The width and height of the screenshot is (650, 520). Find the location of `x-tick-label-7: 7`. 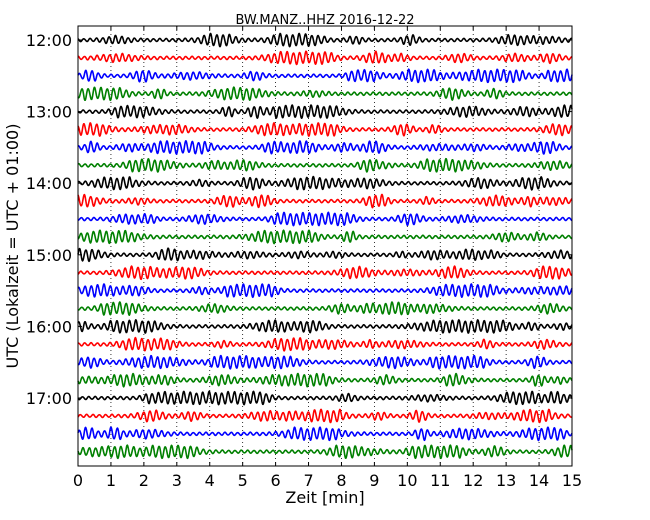

x-tick-label-7: 7 is located at coordinates (308, 480).